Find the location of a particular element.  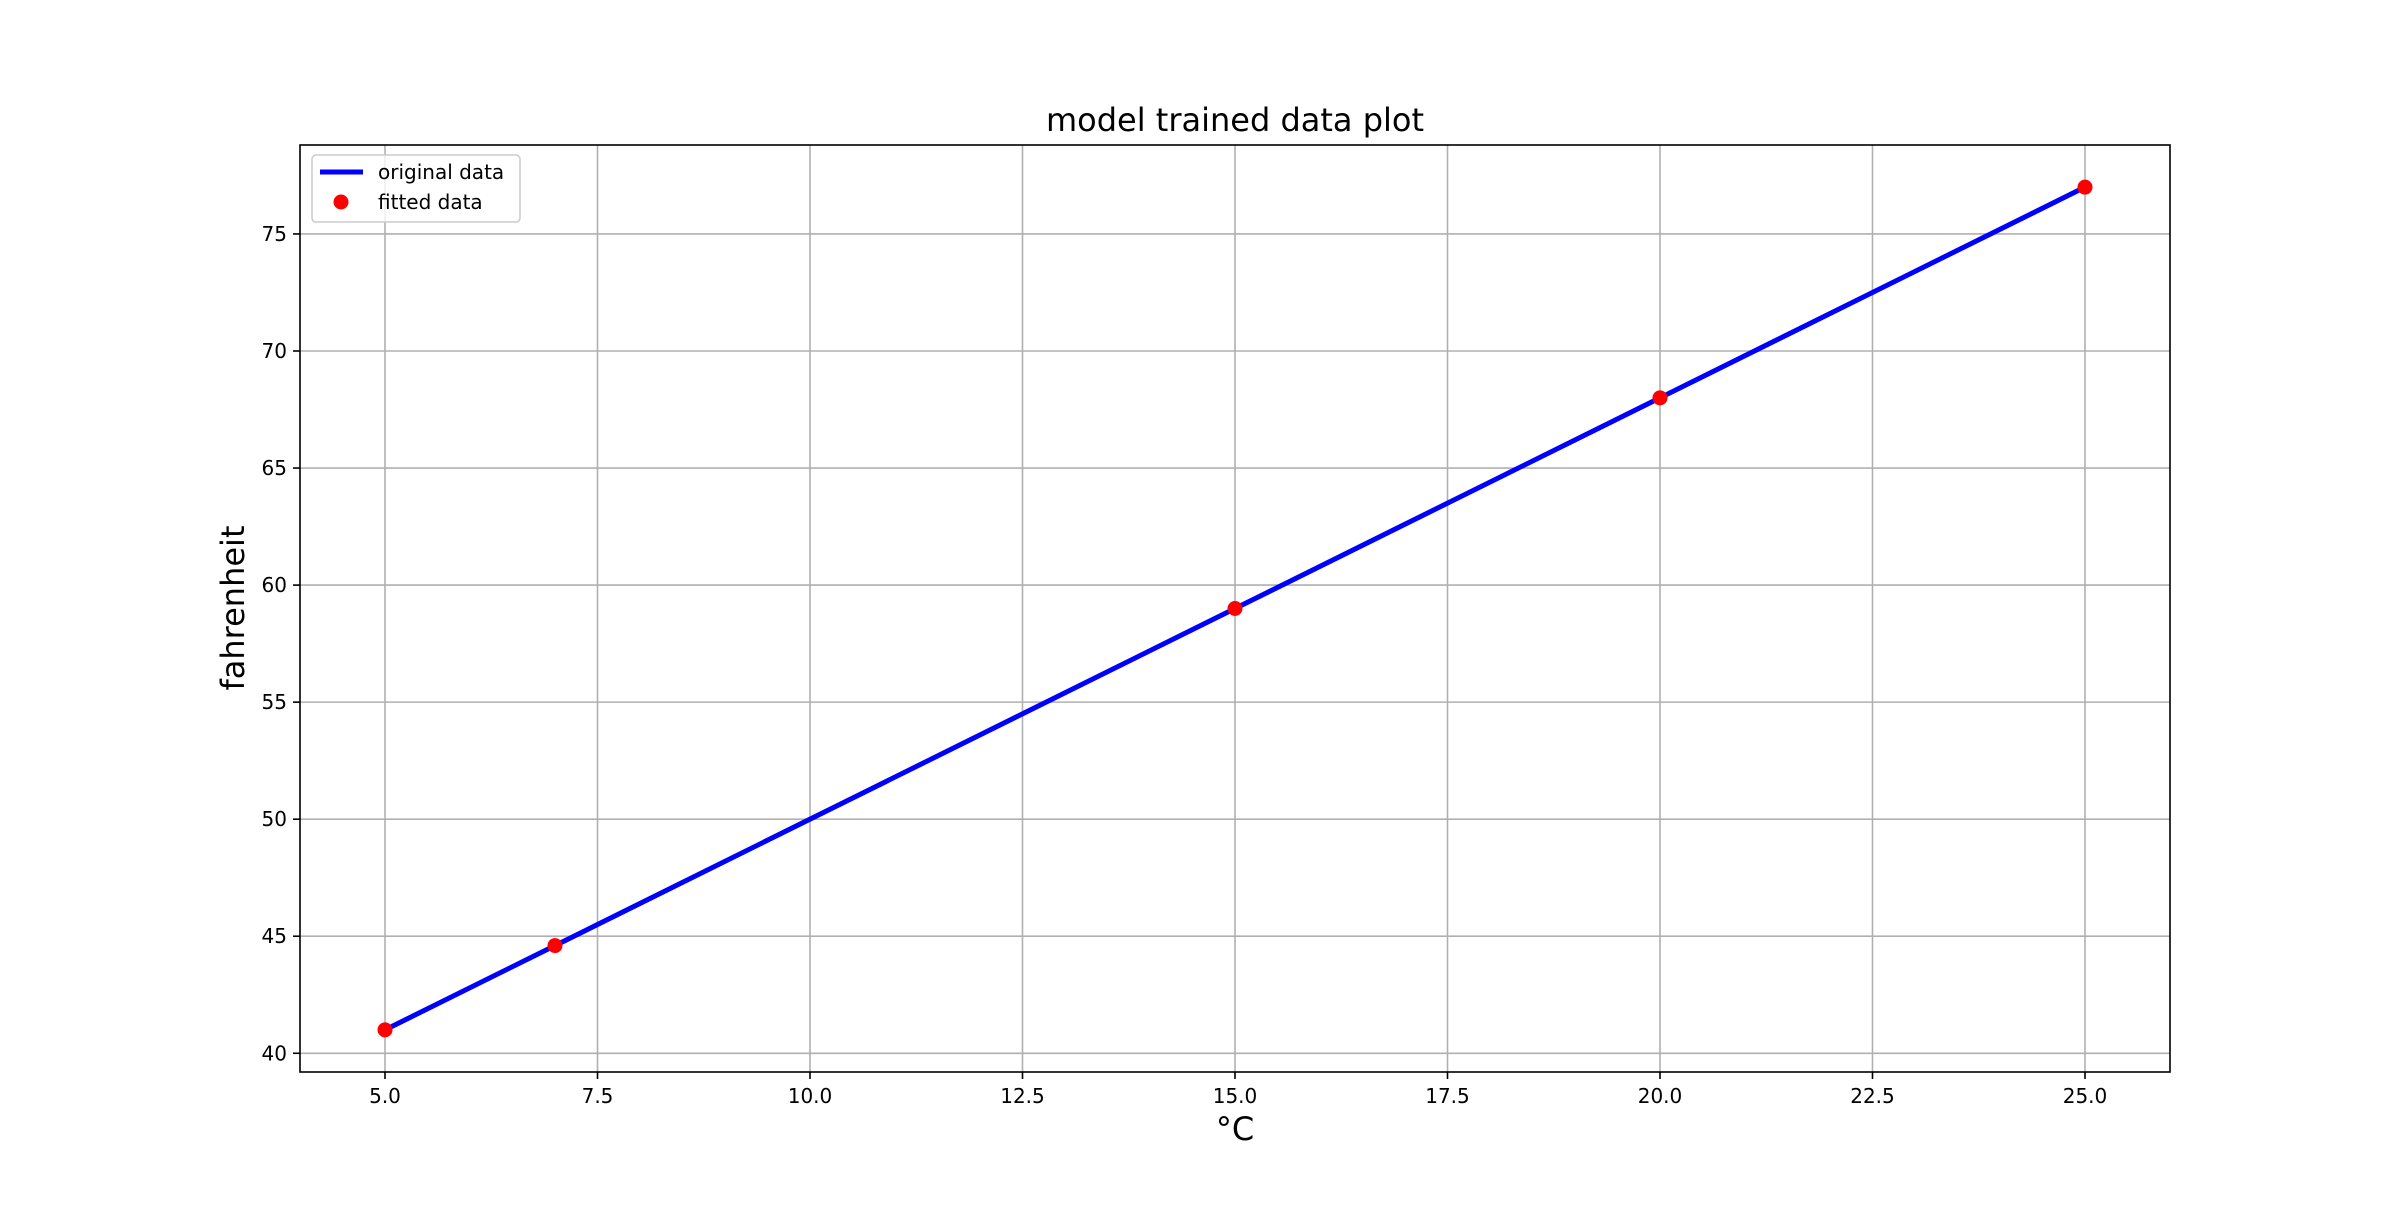

y-tick-label: 75 is located at coordinates (274, 234).